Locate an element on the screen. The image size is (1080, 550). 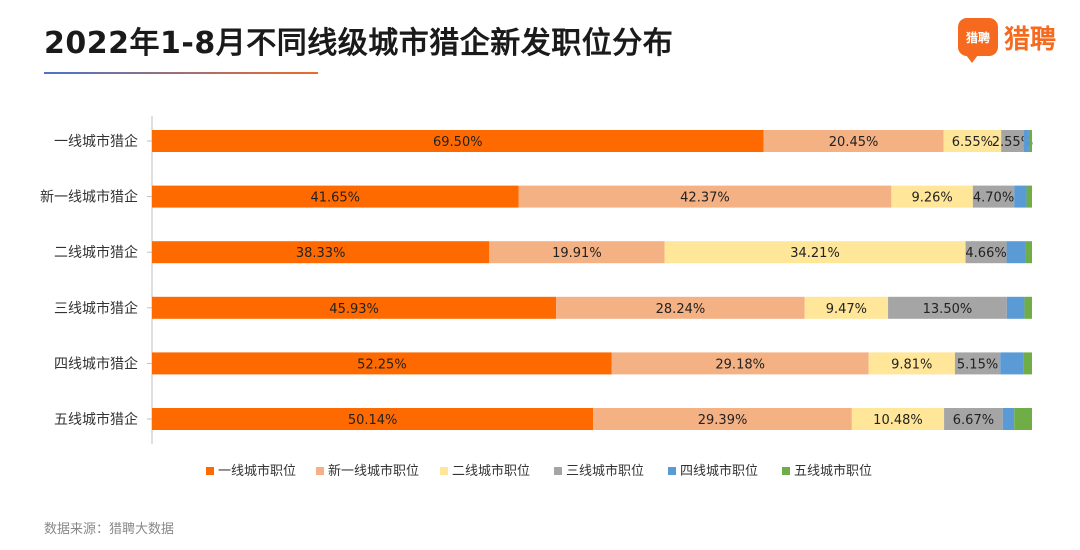
category-label: 二线城市猎企 is located at coordinates (96, 252).